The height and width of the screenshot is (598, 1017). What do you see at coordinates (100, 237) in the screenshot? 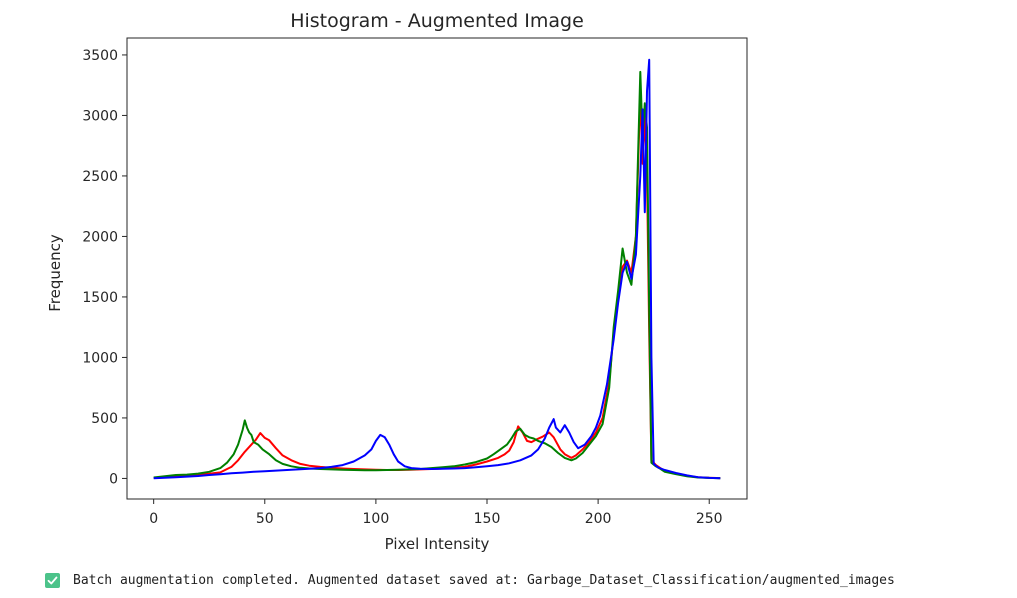
I see `y-tick-label: 2000` at bounding box center [100, 237].